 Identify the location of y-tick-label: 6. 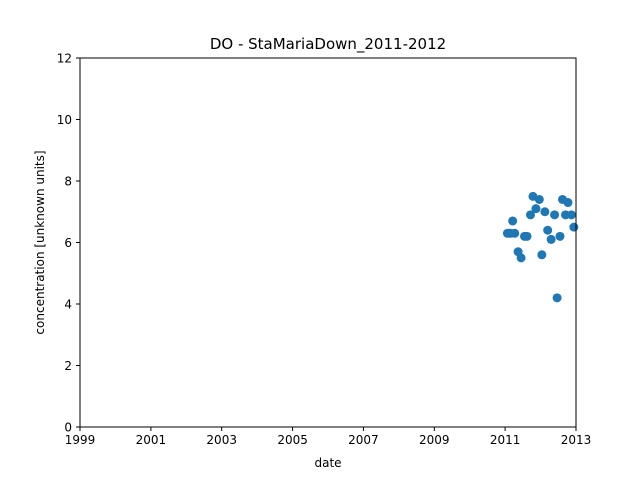
(68, 243).